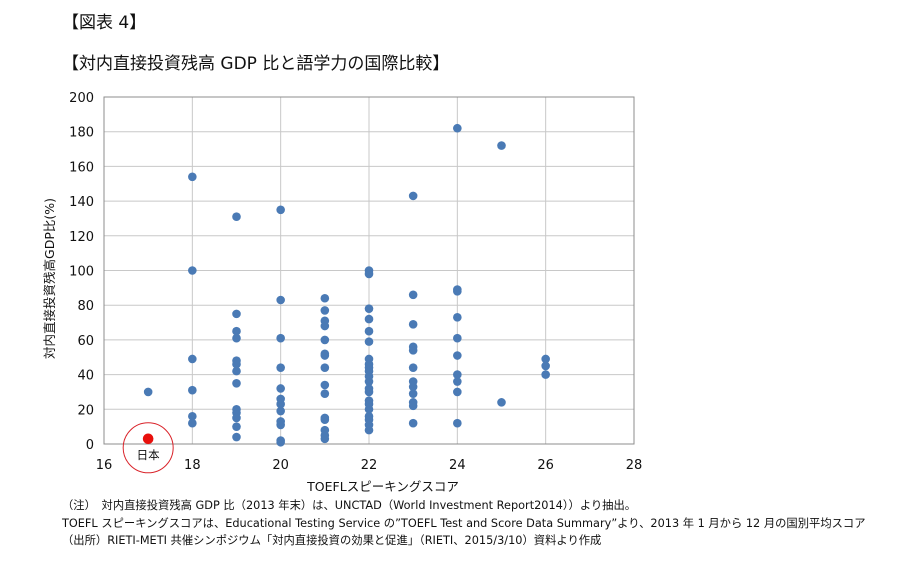 The image size is (900, 577). I want to click on y-tick-label: 200, so click(81, 98).